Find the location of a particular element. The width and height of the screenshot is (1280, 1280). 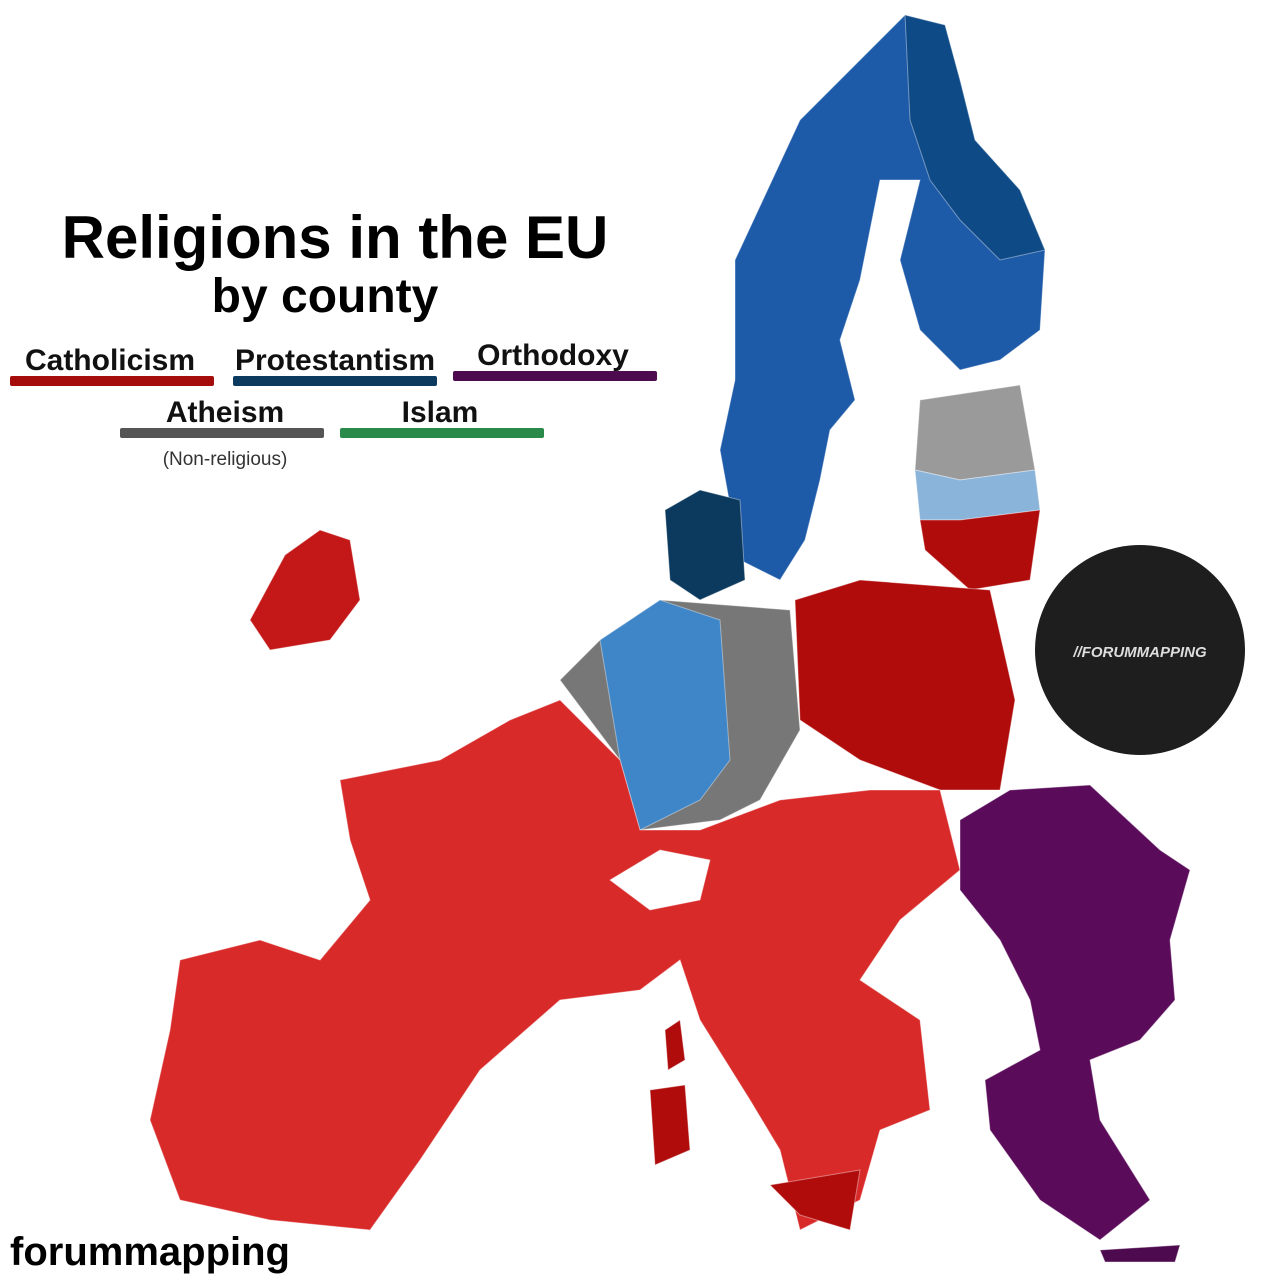

legend-label: Islam is located at coordinates (440, 412).